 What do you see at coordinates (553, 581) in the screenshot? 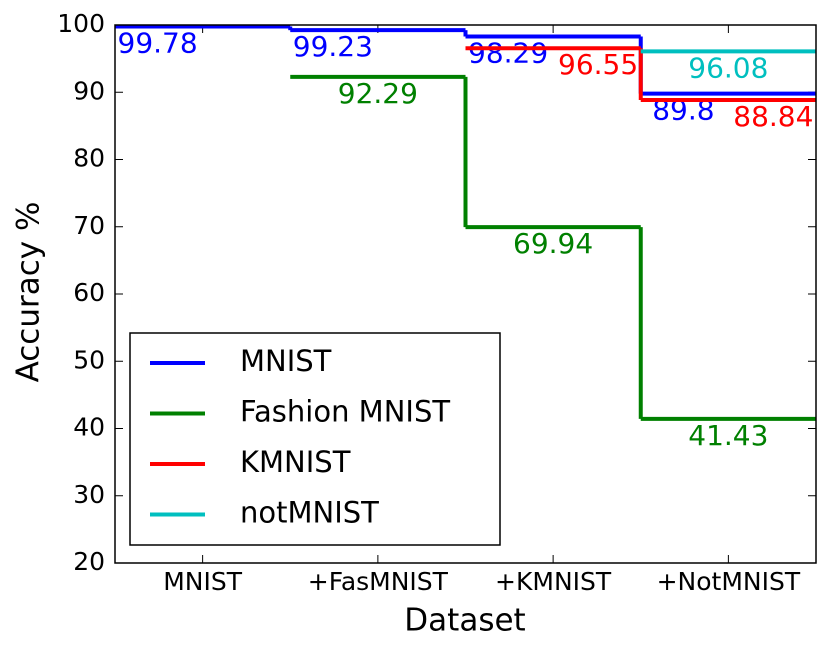
I see `x-tick-label: +KMNIST` at bounding box center [553, 581].